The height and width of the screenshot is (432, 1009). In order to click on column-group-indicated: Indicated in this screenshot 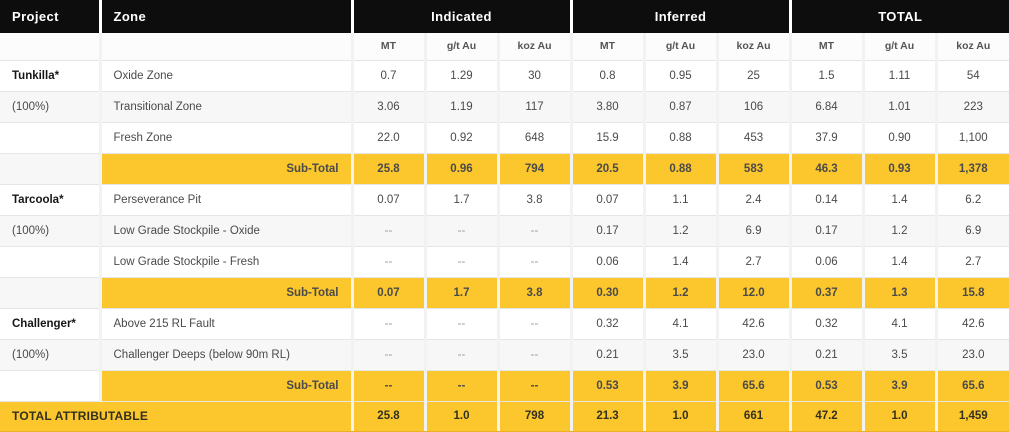, I will do `click(461, 16)`.